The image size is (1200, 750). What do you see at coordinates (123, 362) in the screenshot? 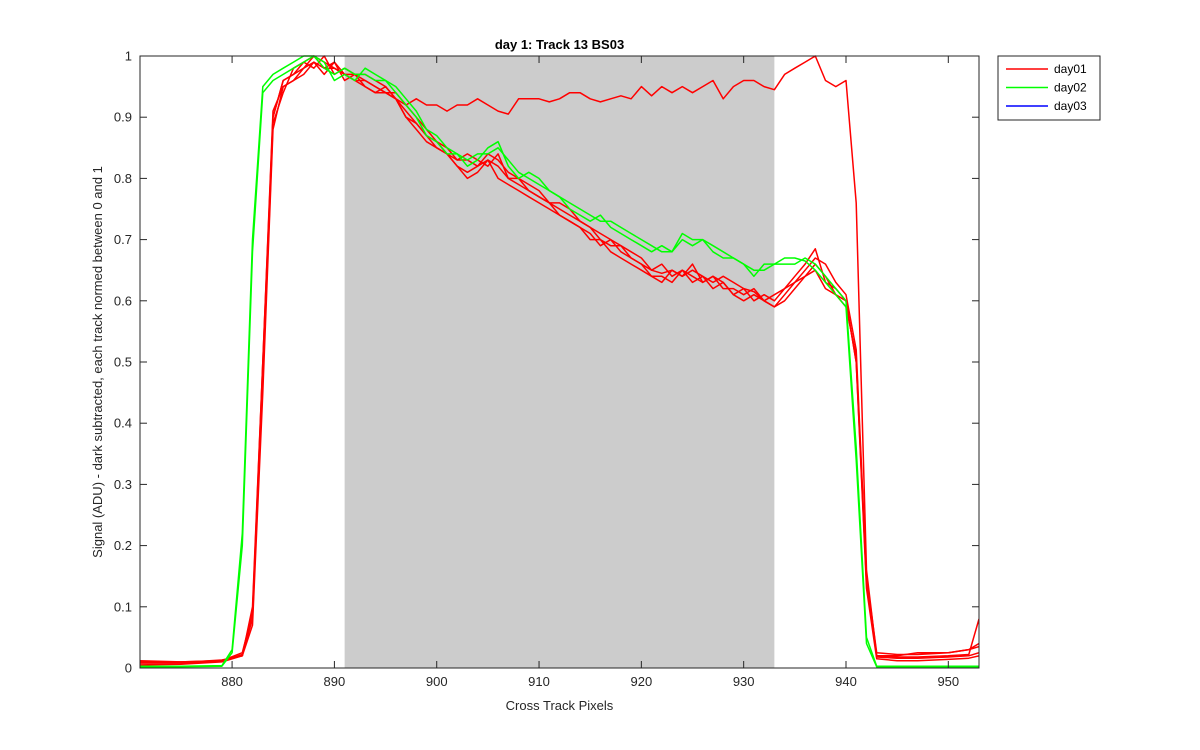
I see `y-tick-label: 0.5` at bounding box center [123, 362].